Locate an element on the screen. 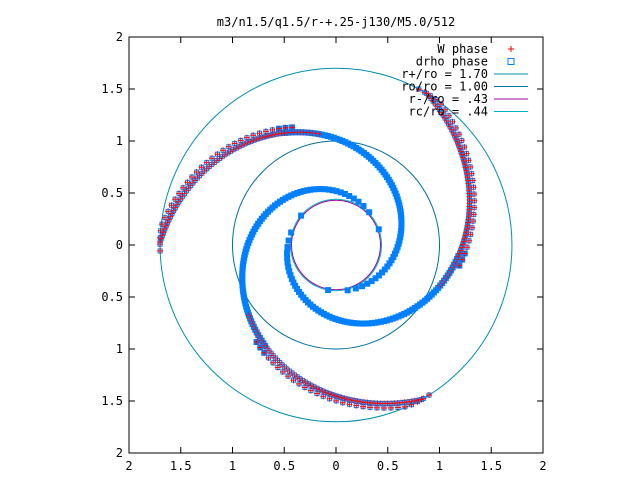  x-tick-label: 1.5 is located at coordinates (181, 466).